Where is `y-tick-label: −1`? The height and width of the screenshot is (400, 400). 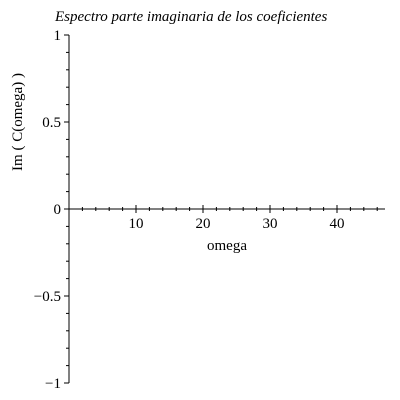
y-tick-label: −1 is located at coordinates (53, 384).